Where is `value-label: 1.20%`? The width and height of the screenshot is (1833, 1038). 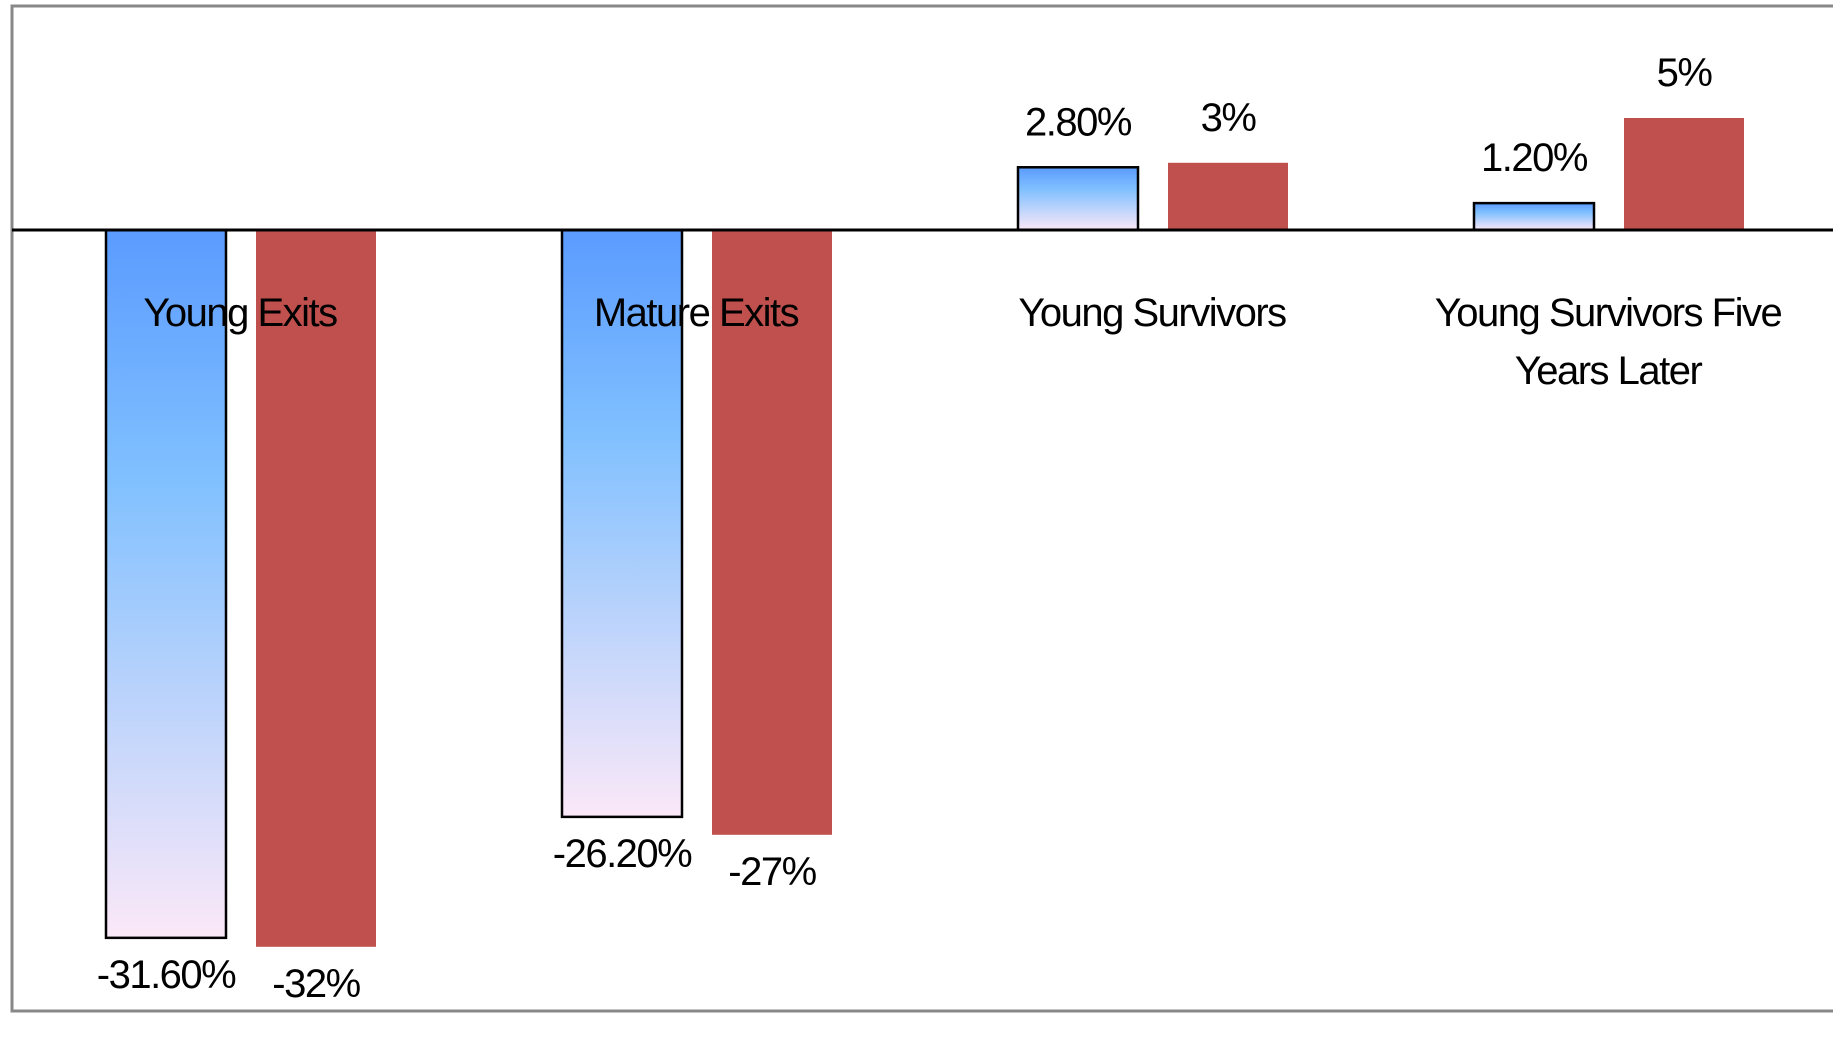 value-label: 1.20% is located at coordinates (1534, 158).